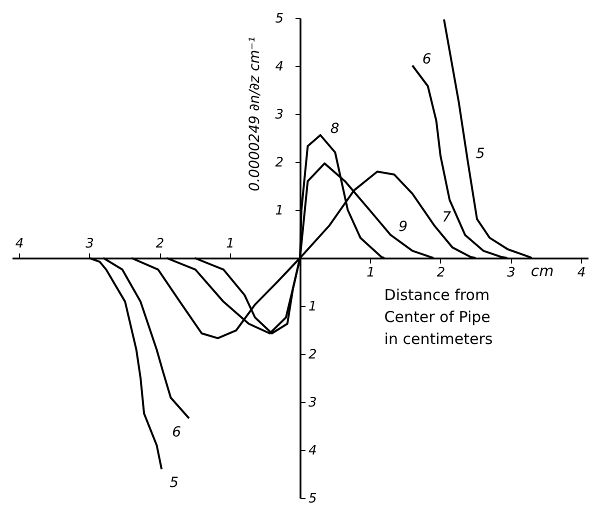  Describe the element at coordinates (581, 273) in the screenshot. I see `x-tick-label: 4` at that location.